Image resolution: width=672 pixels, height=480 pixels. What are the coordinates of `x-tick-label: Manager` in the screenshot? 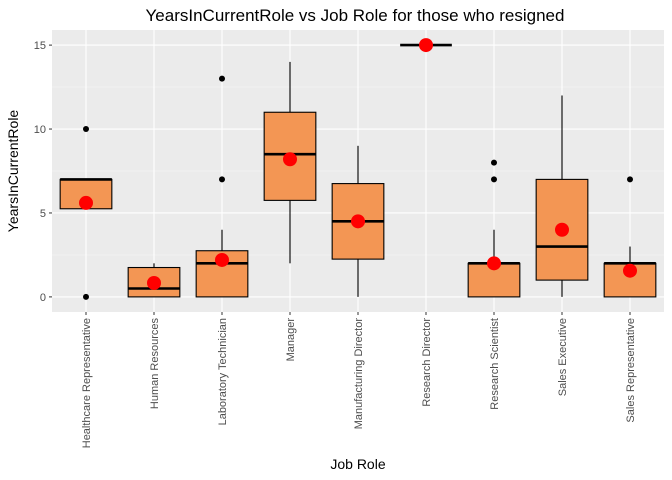 It's located at (291, 340).